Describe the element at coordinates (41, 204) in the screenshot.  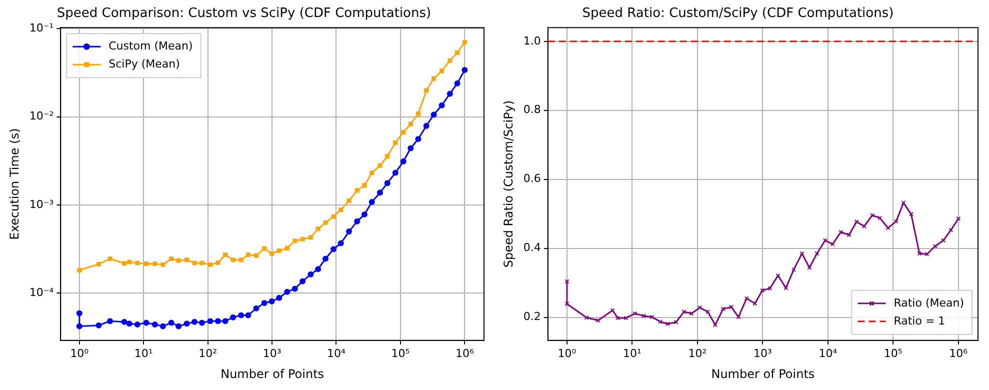
I see `y-tick-label: 10⁻³` at that location.